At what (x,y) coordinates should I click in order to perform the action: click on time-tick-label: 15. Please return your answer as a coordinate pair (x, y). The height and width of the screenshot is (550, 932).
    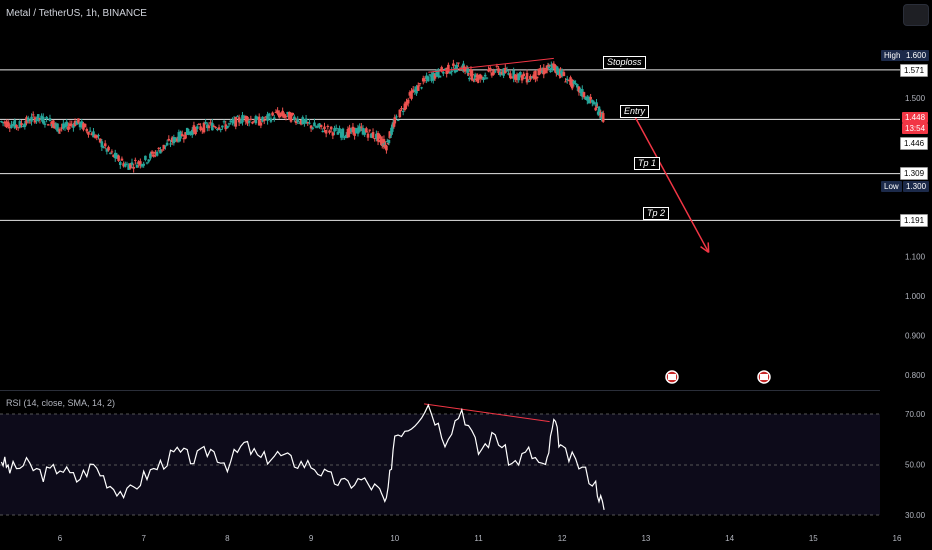
    Looking at the image, I should click on (813, 538).